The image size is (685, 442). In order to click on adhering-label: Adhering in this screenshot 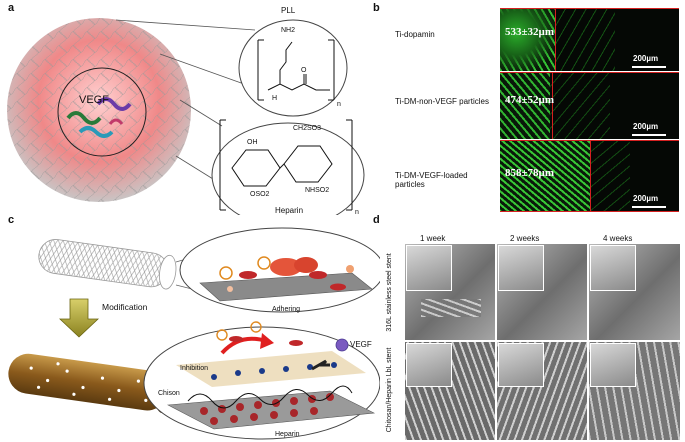, I will do `click(286, 309)`.